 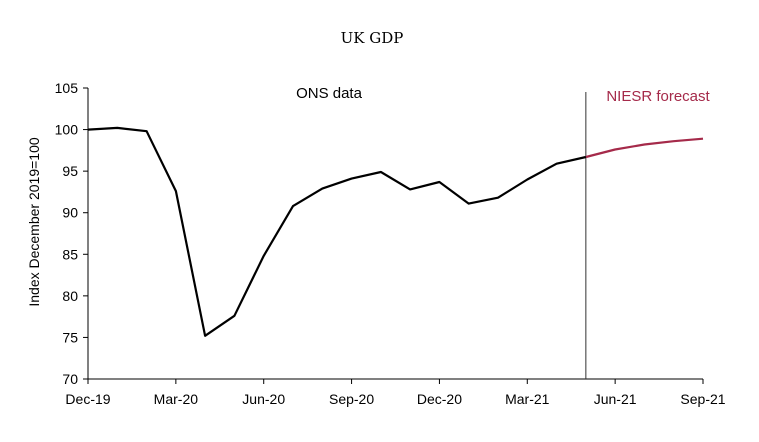 I want to click on x-tick-label: Sep-21, so click(x=702, y=399).